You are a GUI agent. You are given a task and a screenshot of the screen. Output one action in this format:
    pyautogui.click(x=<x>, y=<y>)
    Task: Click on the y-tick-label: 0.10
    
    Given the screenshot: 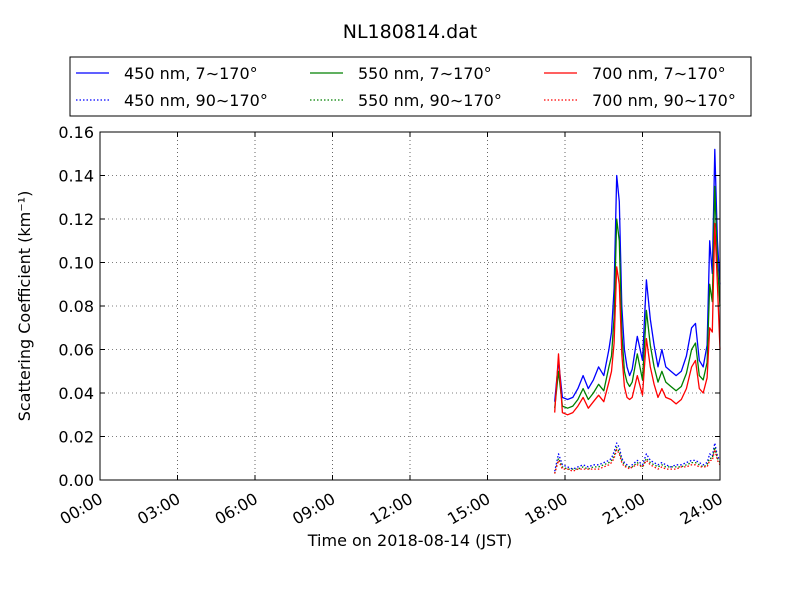 What is the action you would take?
    pyautogui.click(x=76, y=263)
    